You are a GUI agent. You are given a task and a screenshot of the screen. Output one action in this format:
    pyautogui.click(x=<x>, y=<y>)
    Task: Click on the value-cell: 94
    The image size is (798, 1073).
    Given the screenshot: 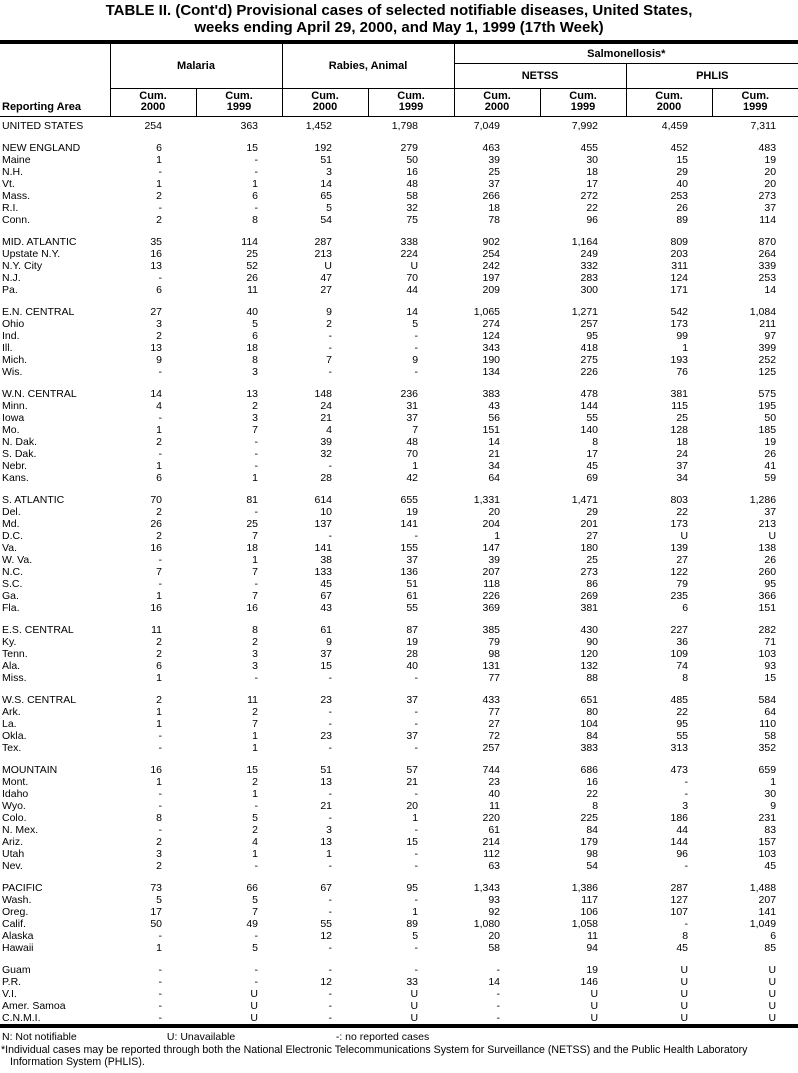 What is the action you would take?
    pyautogui.click(x=592, y=948)
    